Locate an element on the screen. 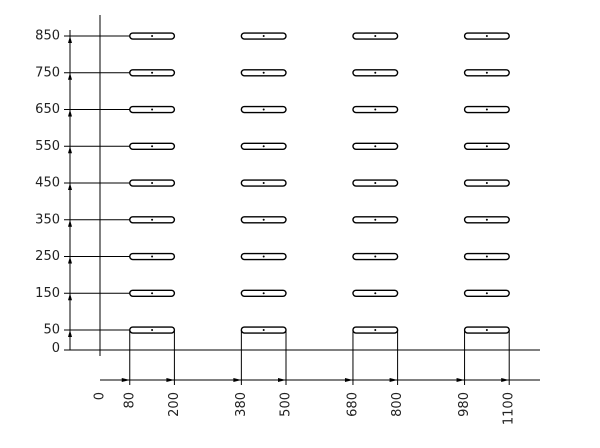 This screenshot has width=600, height=448. dimension-label: 50 is located at coordinates (51, 330).